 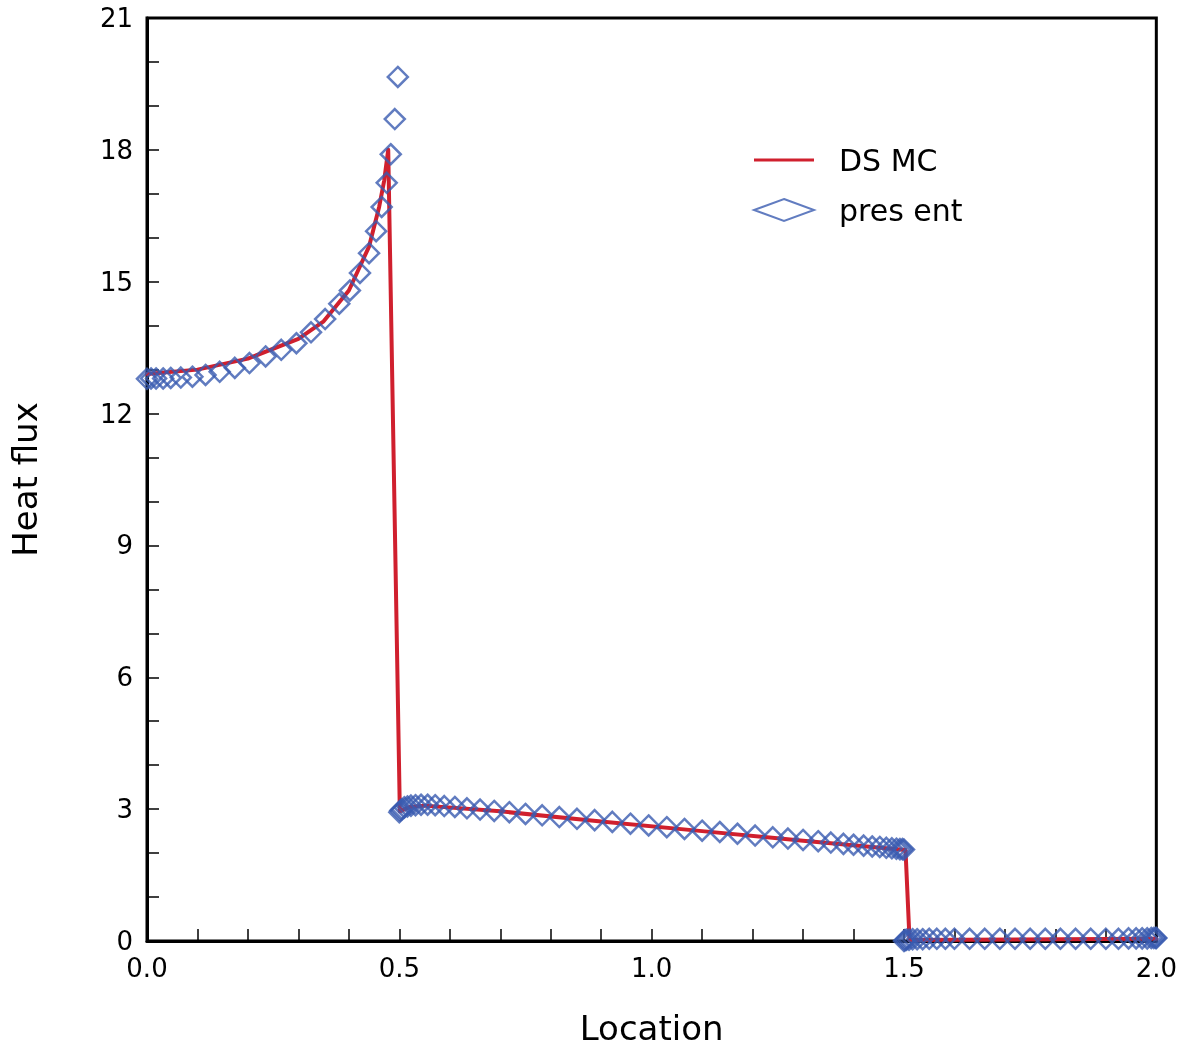 I want to click on legend-label: pres ent, so click(x=901, y=210).